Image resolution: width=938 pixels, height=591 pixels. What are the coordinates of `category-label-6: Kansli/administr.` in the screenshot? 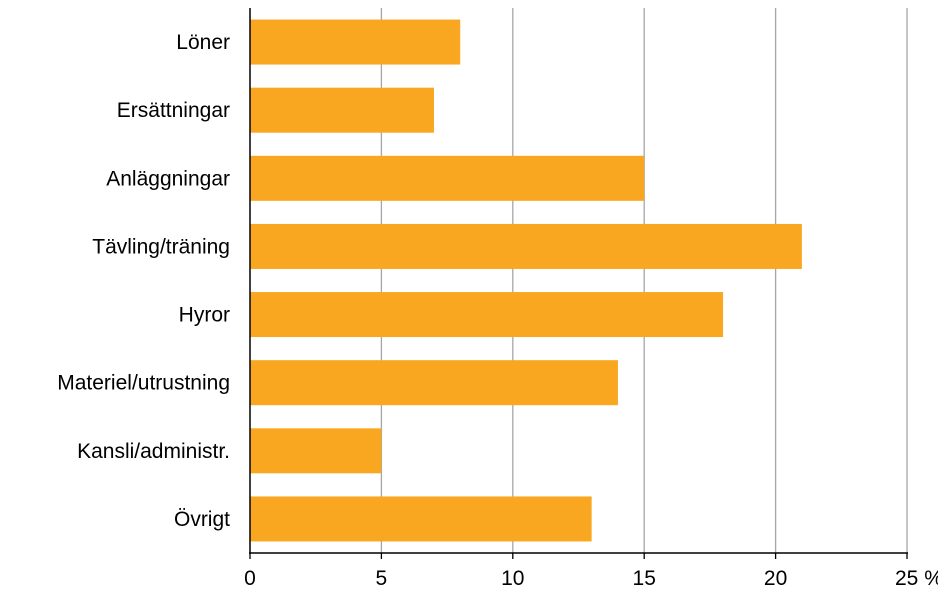 It's located at (153, 451).